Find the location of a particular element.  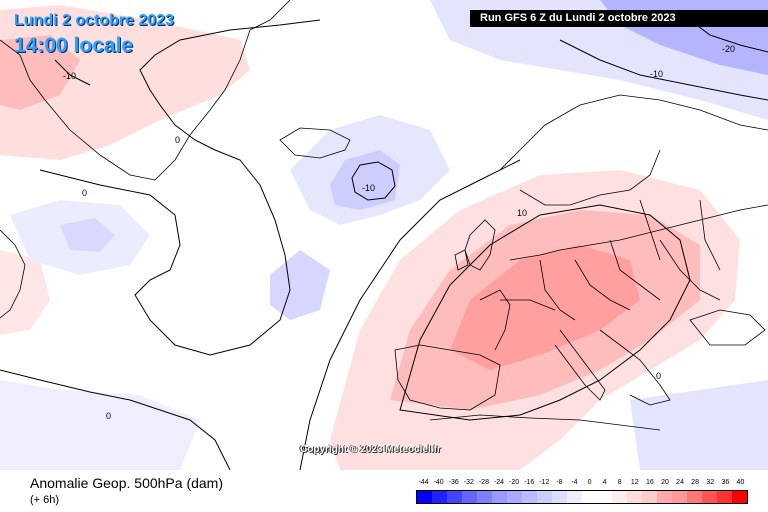

contour-label-minus-10-iceland: -10 is located at coordinates (368, 188).